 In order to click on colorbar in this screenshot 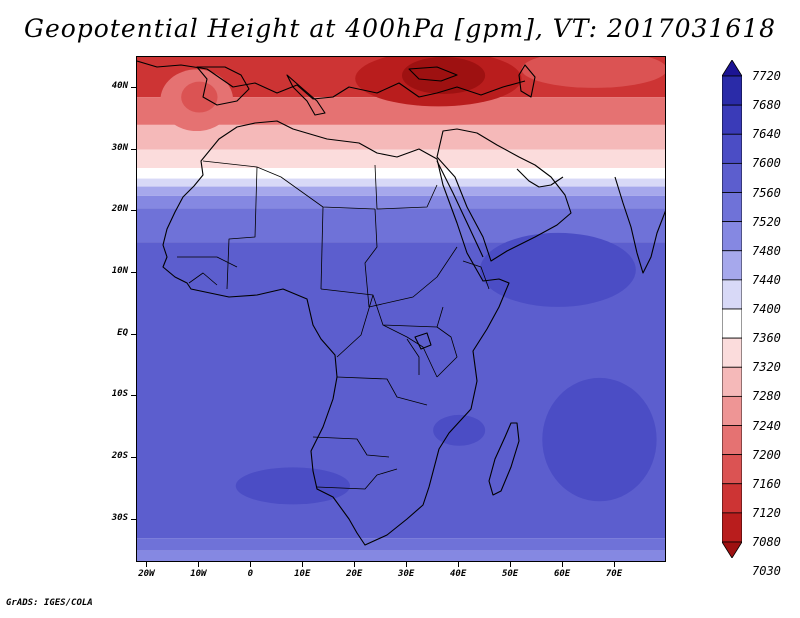, I will do `click(732, 309)`.